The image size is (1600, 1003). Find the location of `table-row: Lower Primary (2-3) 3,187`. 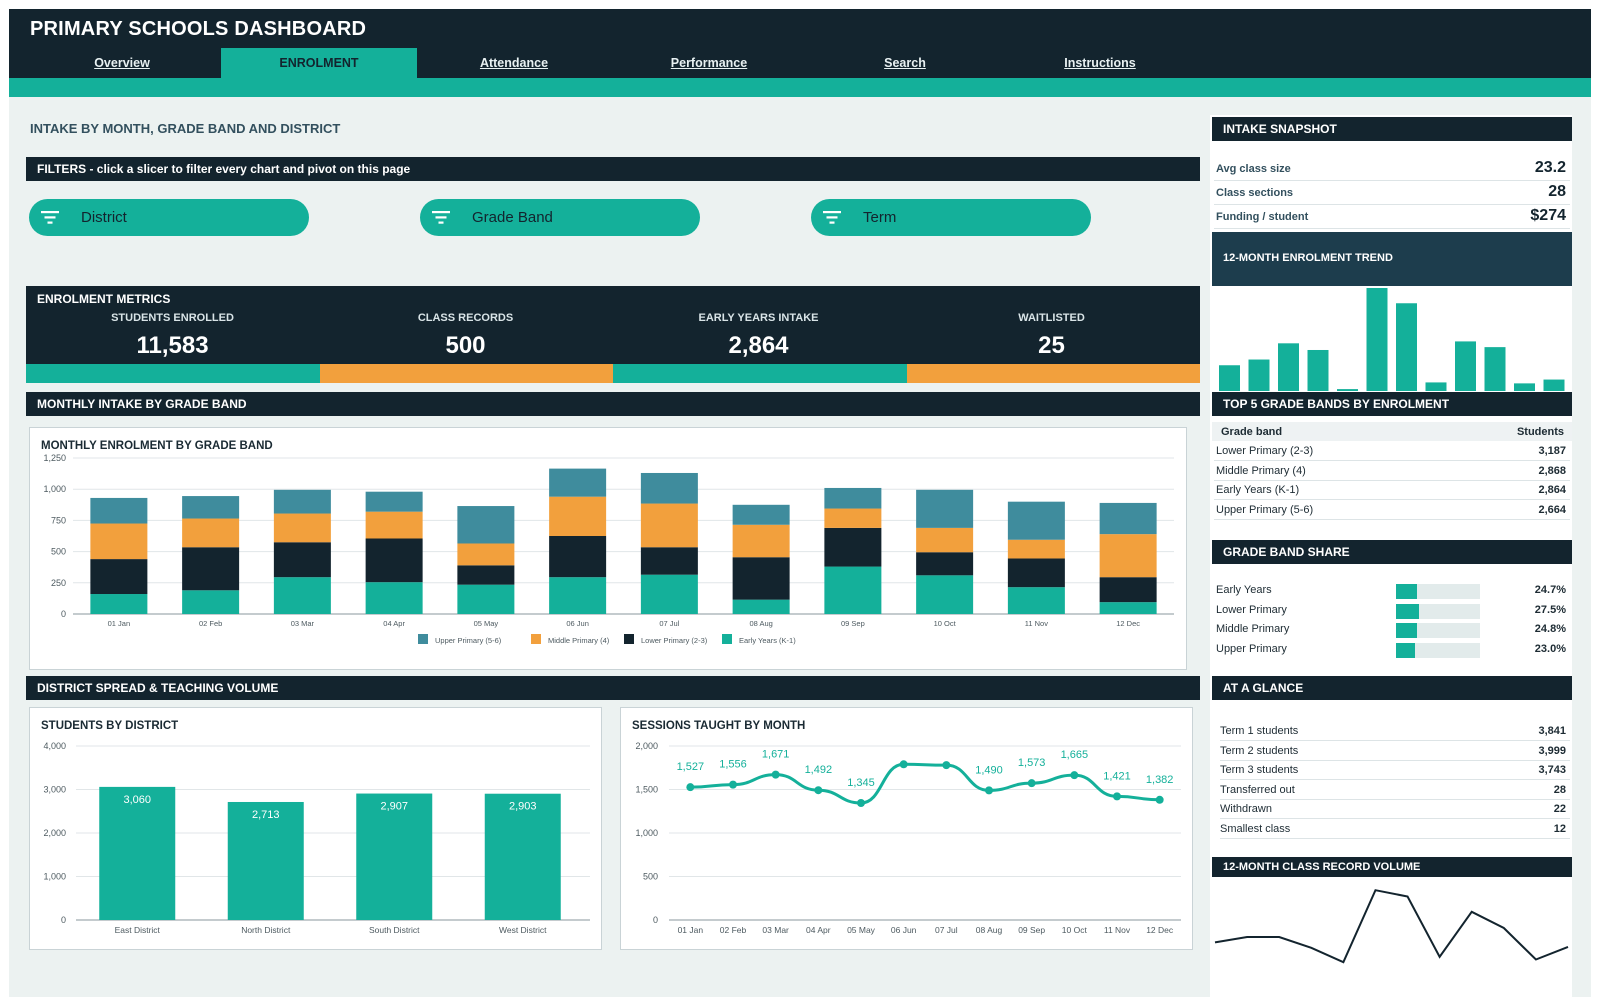

table-row: Lower Primary (2-3) 3,187 is located at coordinates (1392, 451).